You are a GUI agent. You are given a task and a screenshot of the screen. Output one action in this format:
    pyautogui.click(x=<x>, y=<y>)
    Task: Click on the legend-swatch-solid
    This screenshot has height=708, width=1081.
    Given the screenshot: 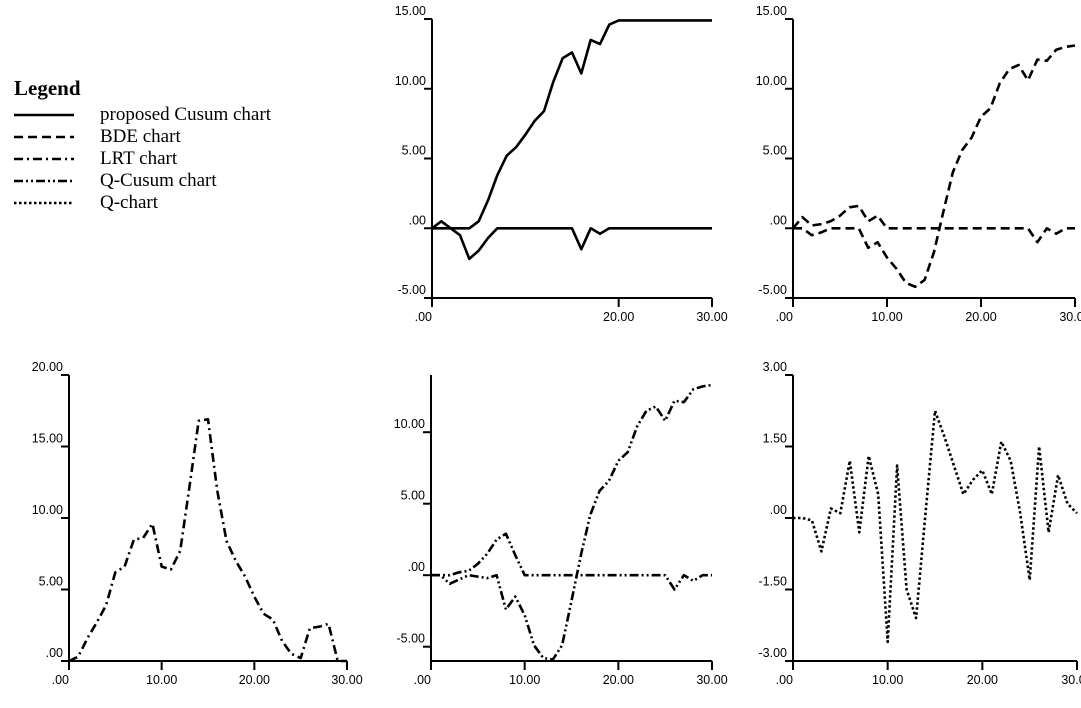 What is the action you would take?
    pyautogui.click(x=44, y=115)
    